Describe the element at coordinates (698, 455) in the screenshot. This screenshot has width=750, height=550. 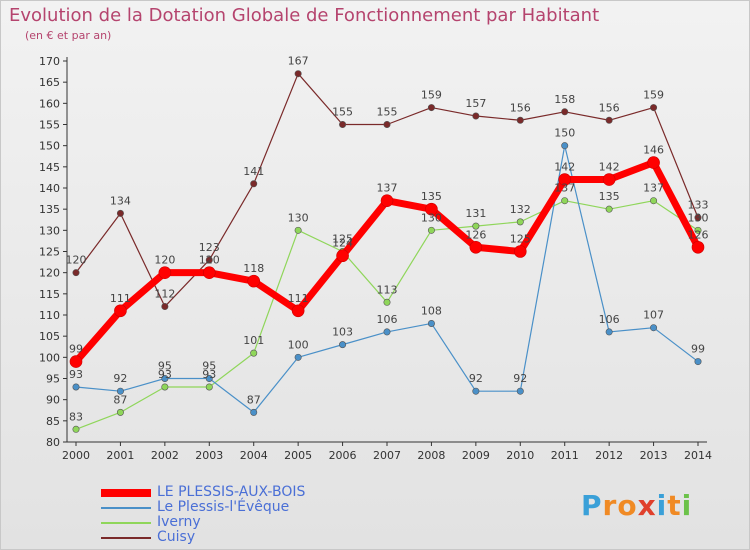
I see `x-tick-label: 2014` at that location.